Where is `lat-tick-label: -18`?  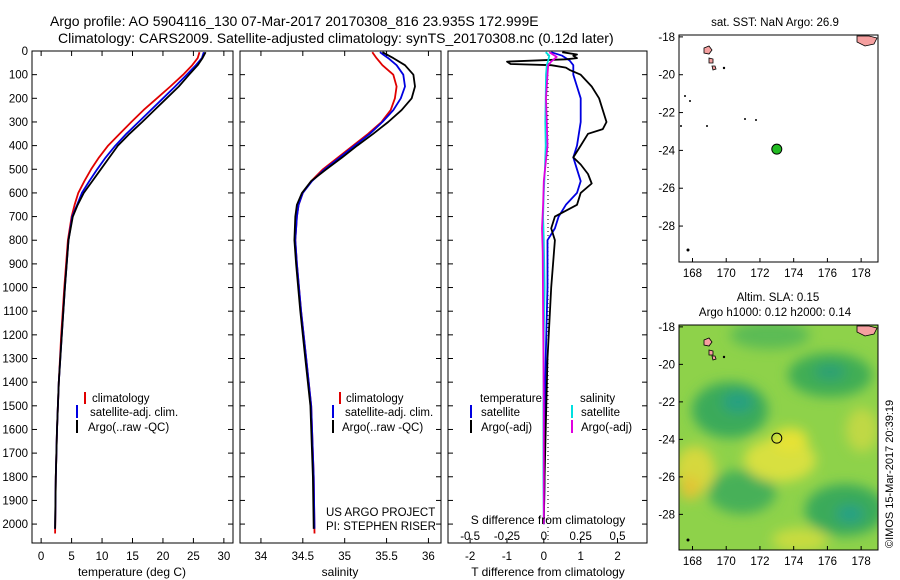 lat-tick-label: -18 is located at coordinates (666, 38).